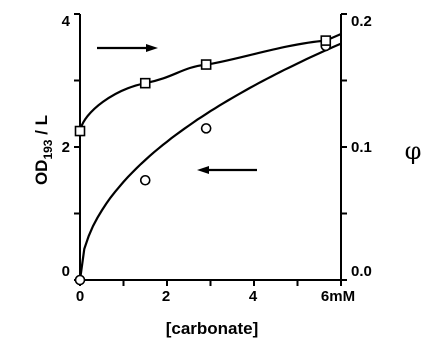  I want to click on y-axis-title-main: OD, so click(41, 173).